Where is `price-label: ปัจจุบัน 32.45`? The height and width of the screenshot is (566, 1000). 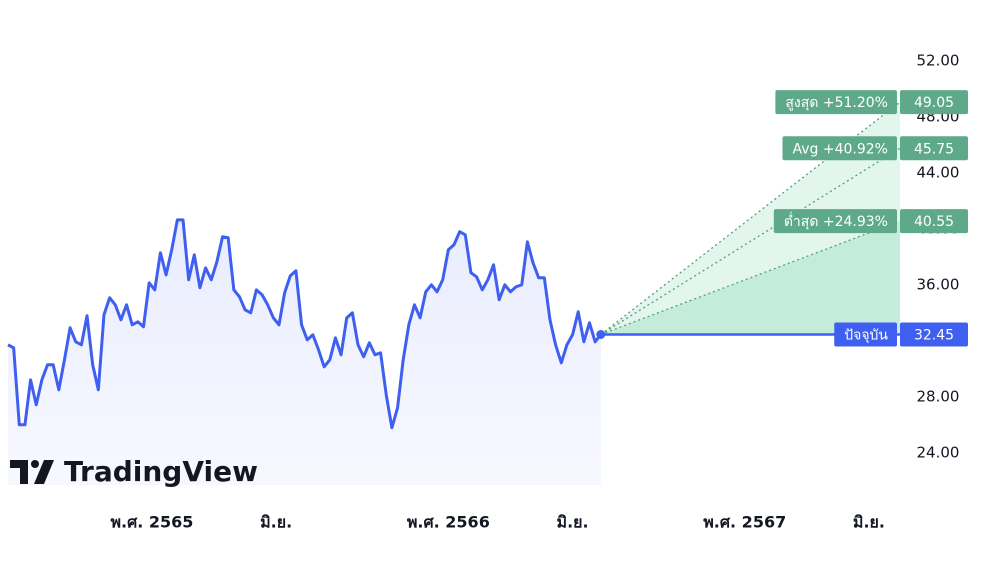 price-label: ปัจจุบัน 32.45 is located at coordinates (901, 334).